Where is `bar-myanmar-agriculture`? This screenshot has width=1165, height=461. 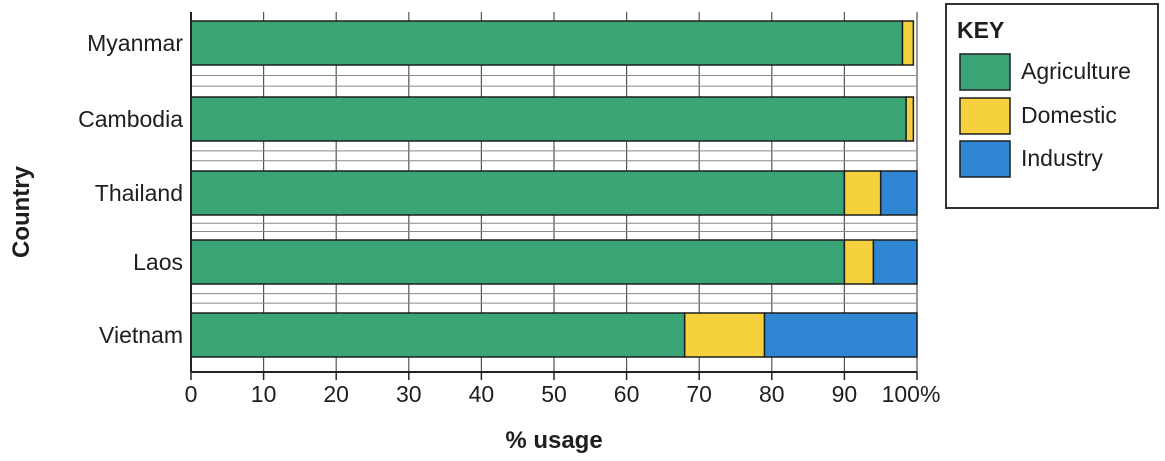
bar-myanmar-agriculture is located at coordinates (547, 43).